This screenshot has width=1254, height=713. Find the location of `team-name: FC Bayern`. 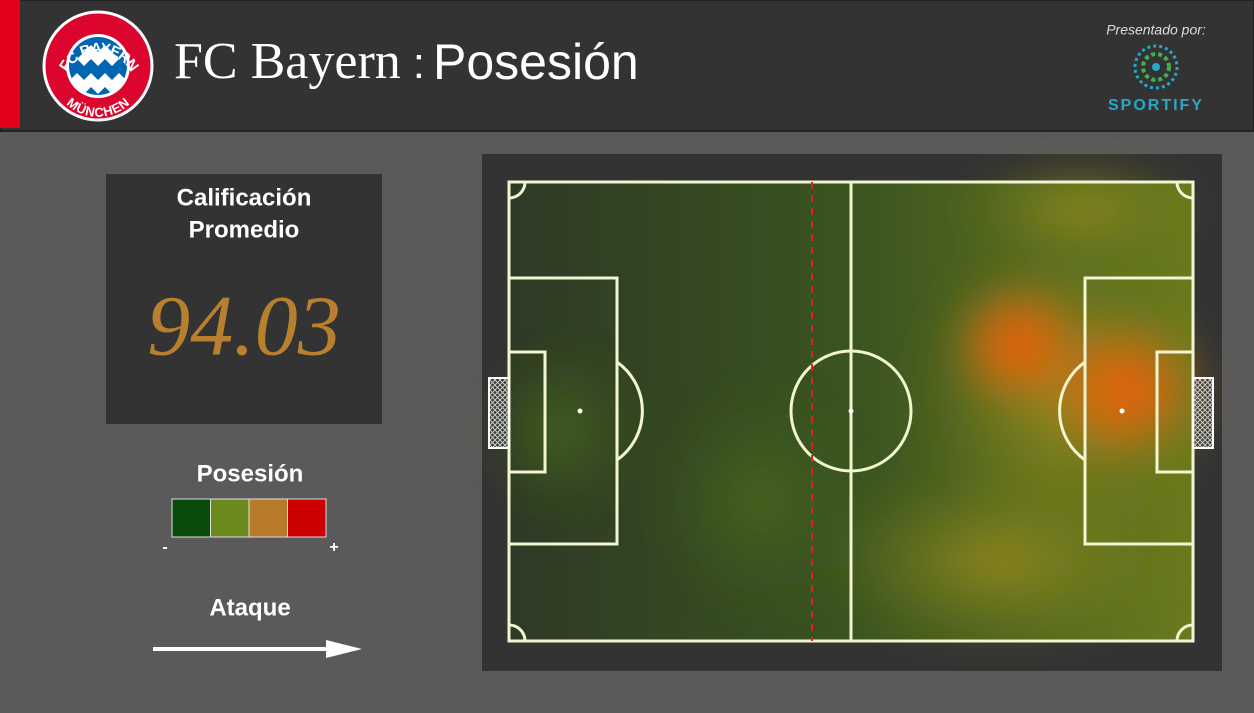

team-name: FC Bayern is located at coordinates (287, 61).